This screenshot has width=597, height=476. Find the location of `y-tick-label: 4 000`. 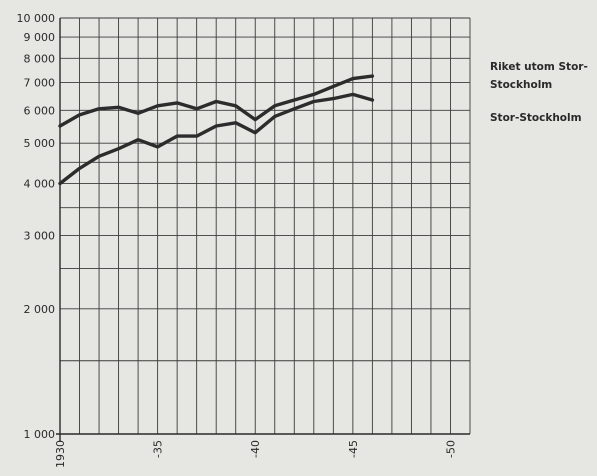

y-tick-label: 4 000 is located at coordinates (40, 184).